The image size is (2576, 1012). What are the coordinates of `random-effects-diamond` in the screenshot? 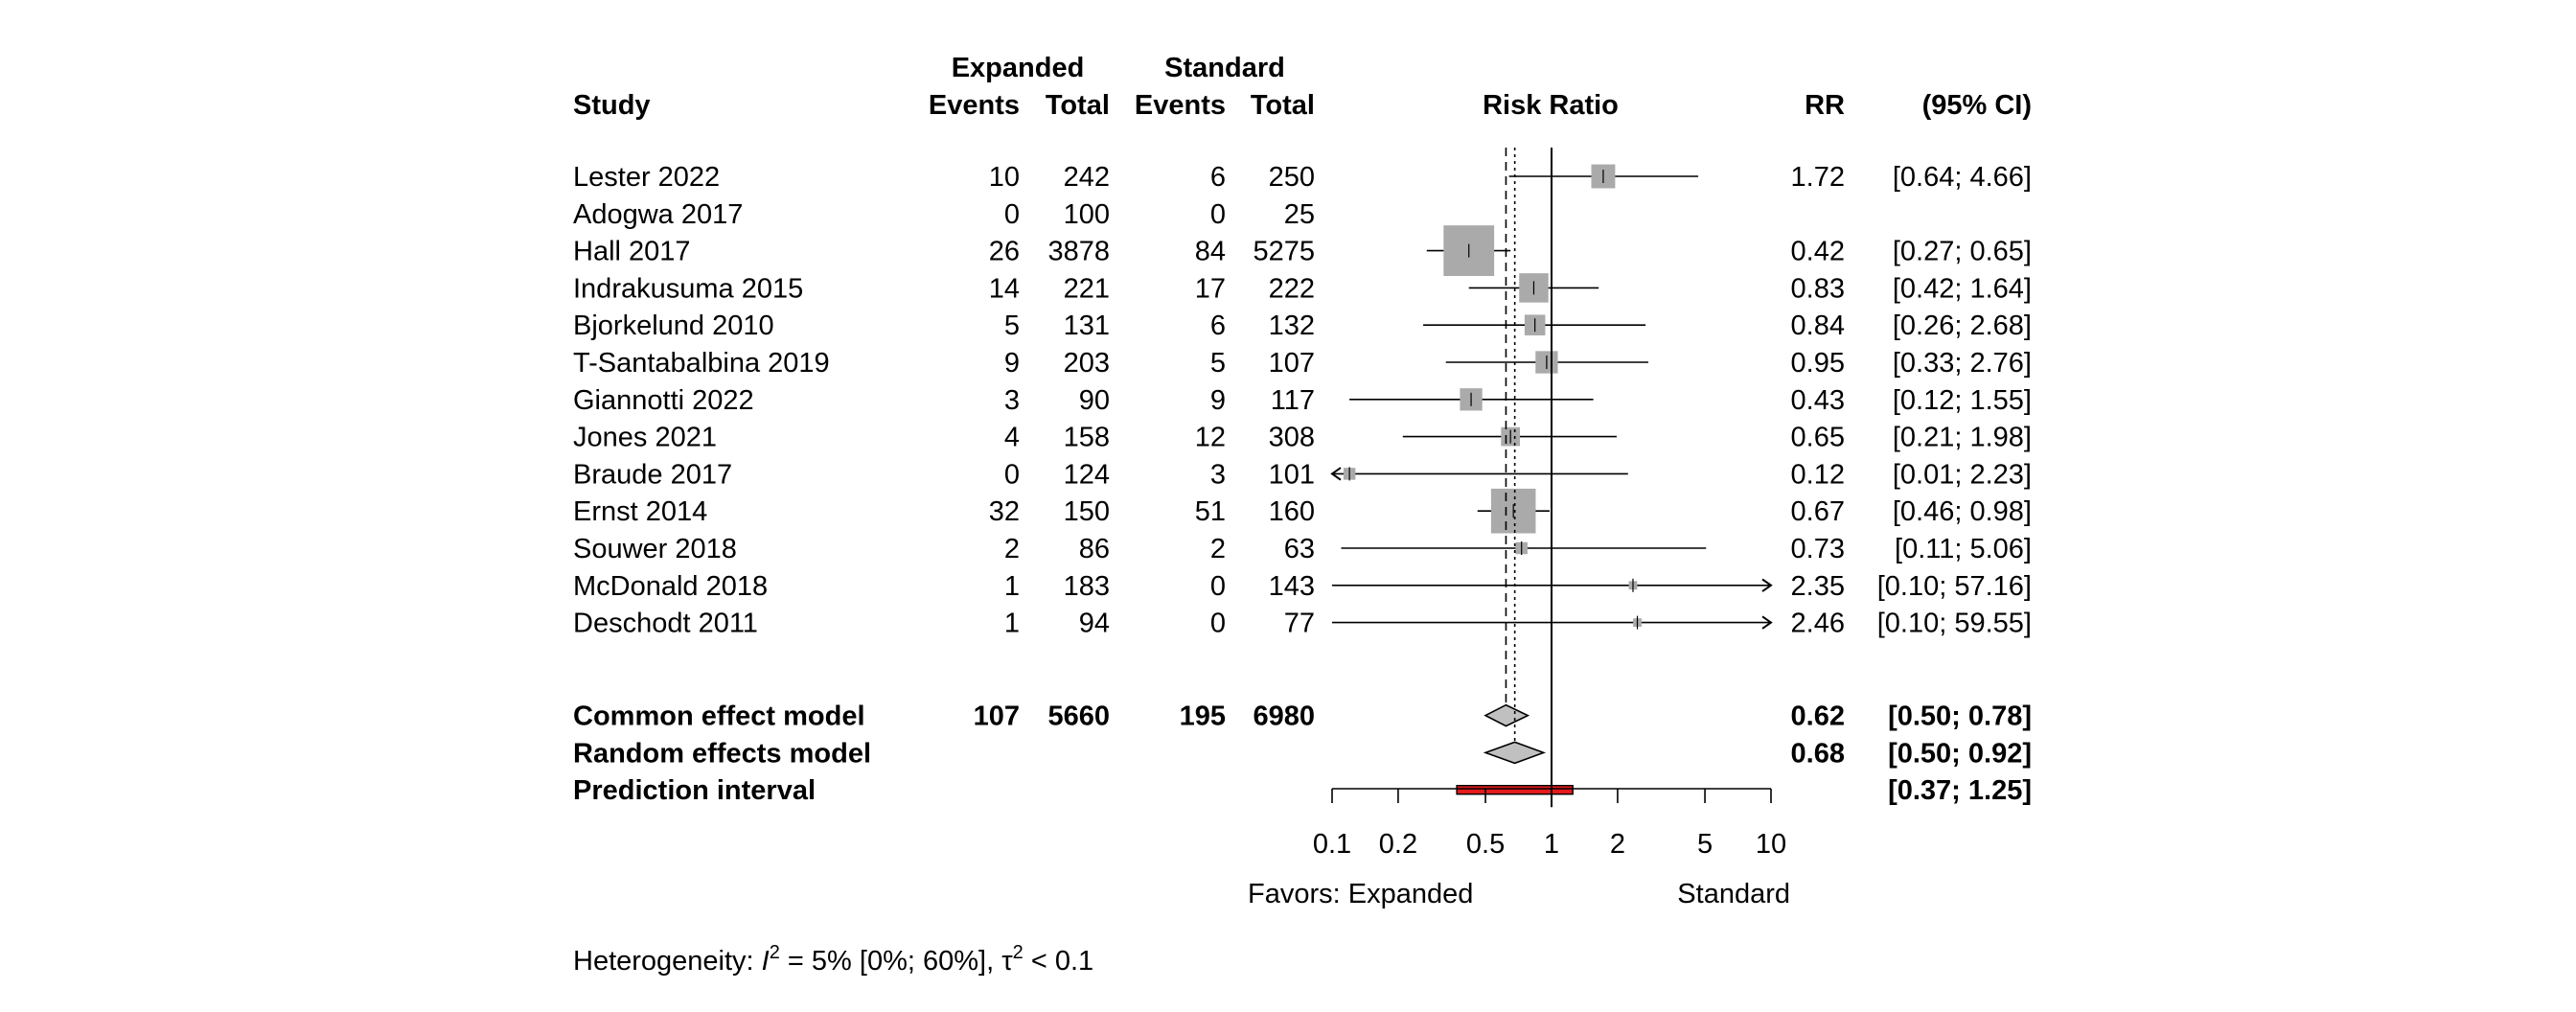 It's located at (1515, 753).